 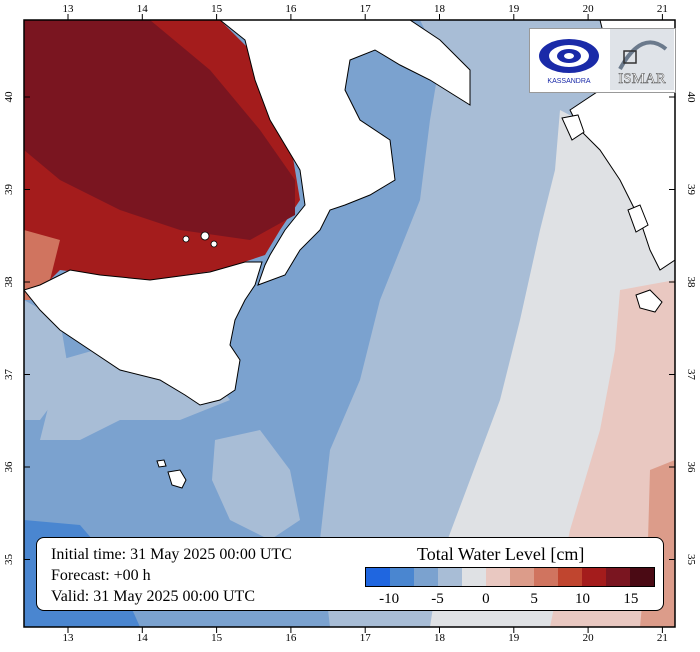 What do you see at coordinates (602, 60) in the screenshot?
I see `logos-panel: KASSANDRA ISMAR` at bounding box center [602, 60].